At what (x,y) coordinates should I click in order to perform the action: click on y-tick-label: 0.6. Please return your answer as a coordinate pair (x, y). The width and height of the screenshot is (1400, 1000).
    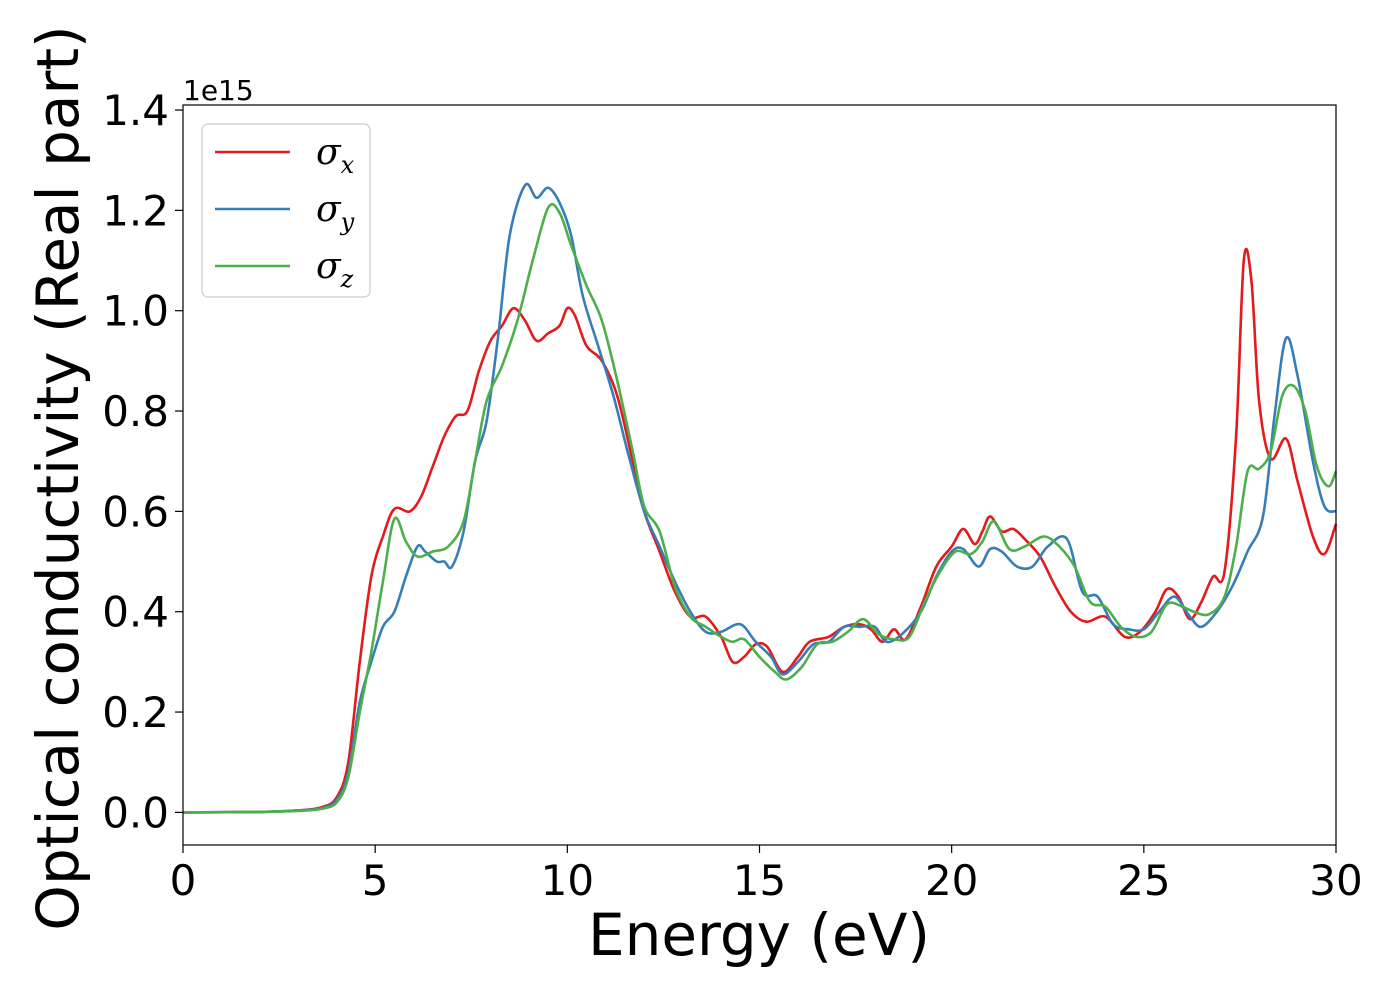
    Looking at the image, I should click on (135, 511).